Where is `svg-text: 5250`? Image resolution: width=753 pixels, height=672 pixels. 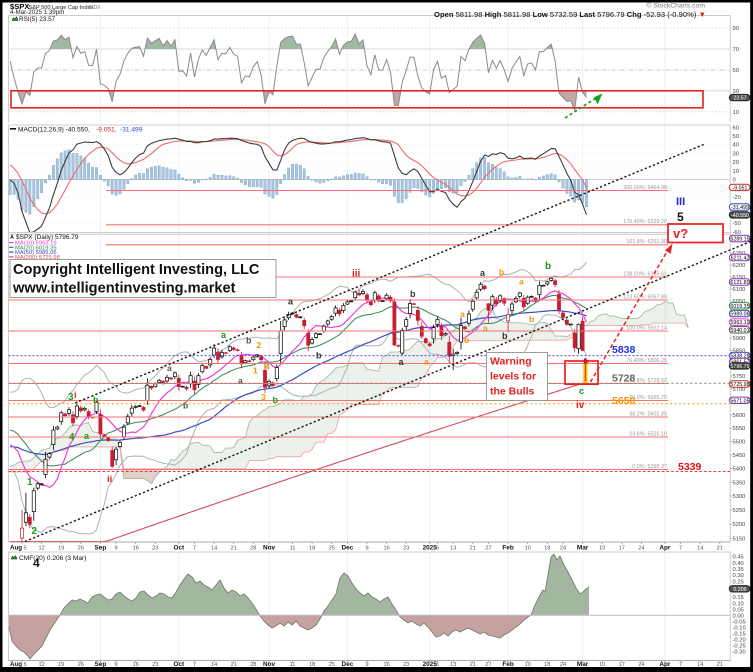
svg-text: 5250 is located at coordinates (739, 511).